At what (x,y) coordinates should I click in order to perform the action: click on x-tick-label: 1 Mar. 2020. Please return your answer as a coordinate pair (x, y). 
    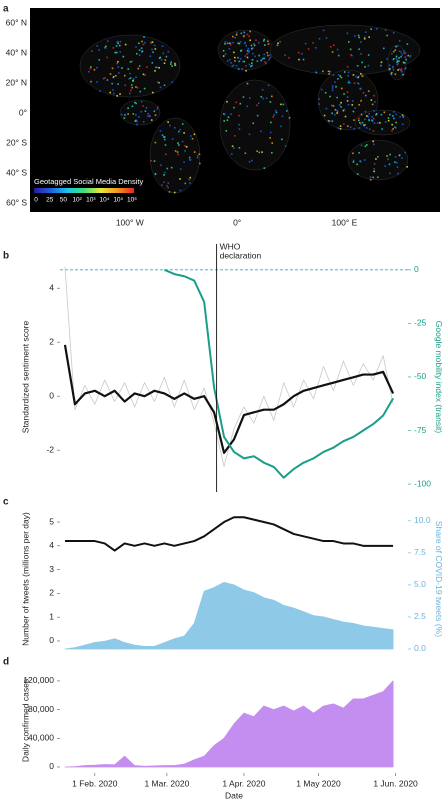
    Looking at the image, I should click on (166, 783).